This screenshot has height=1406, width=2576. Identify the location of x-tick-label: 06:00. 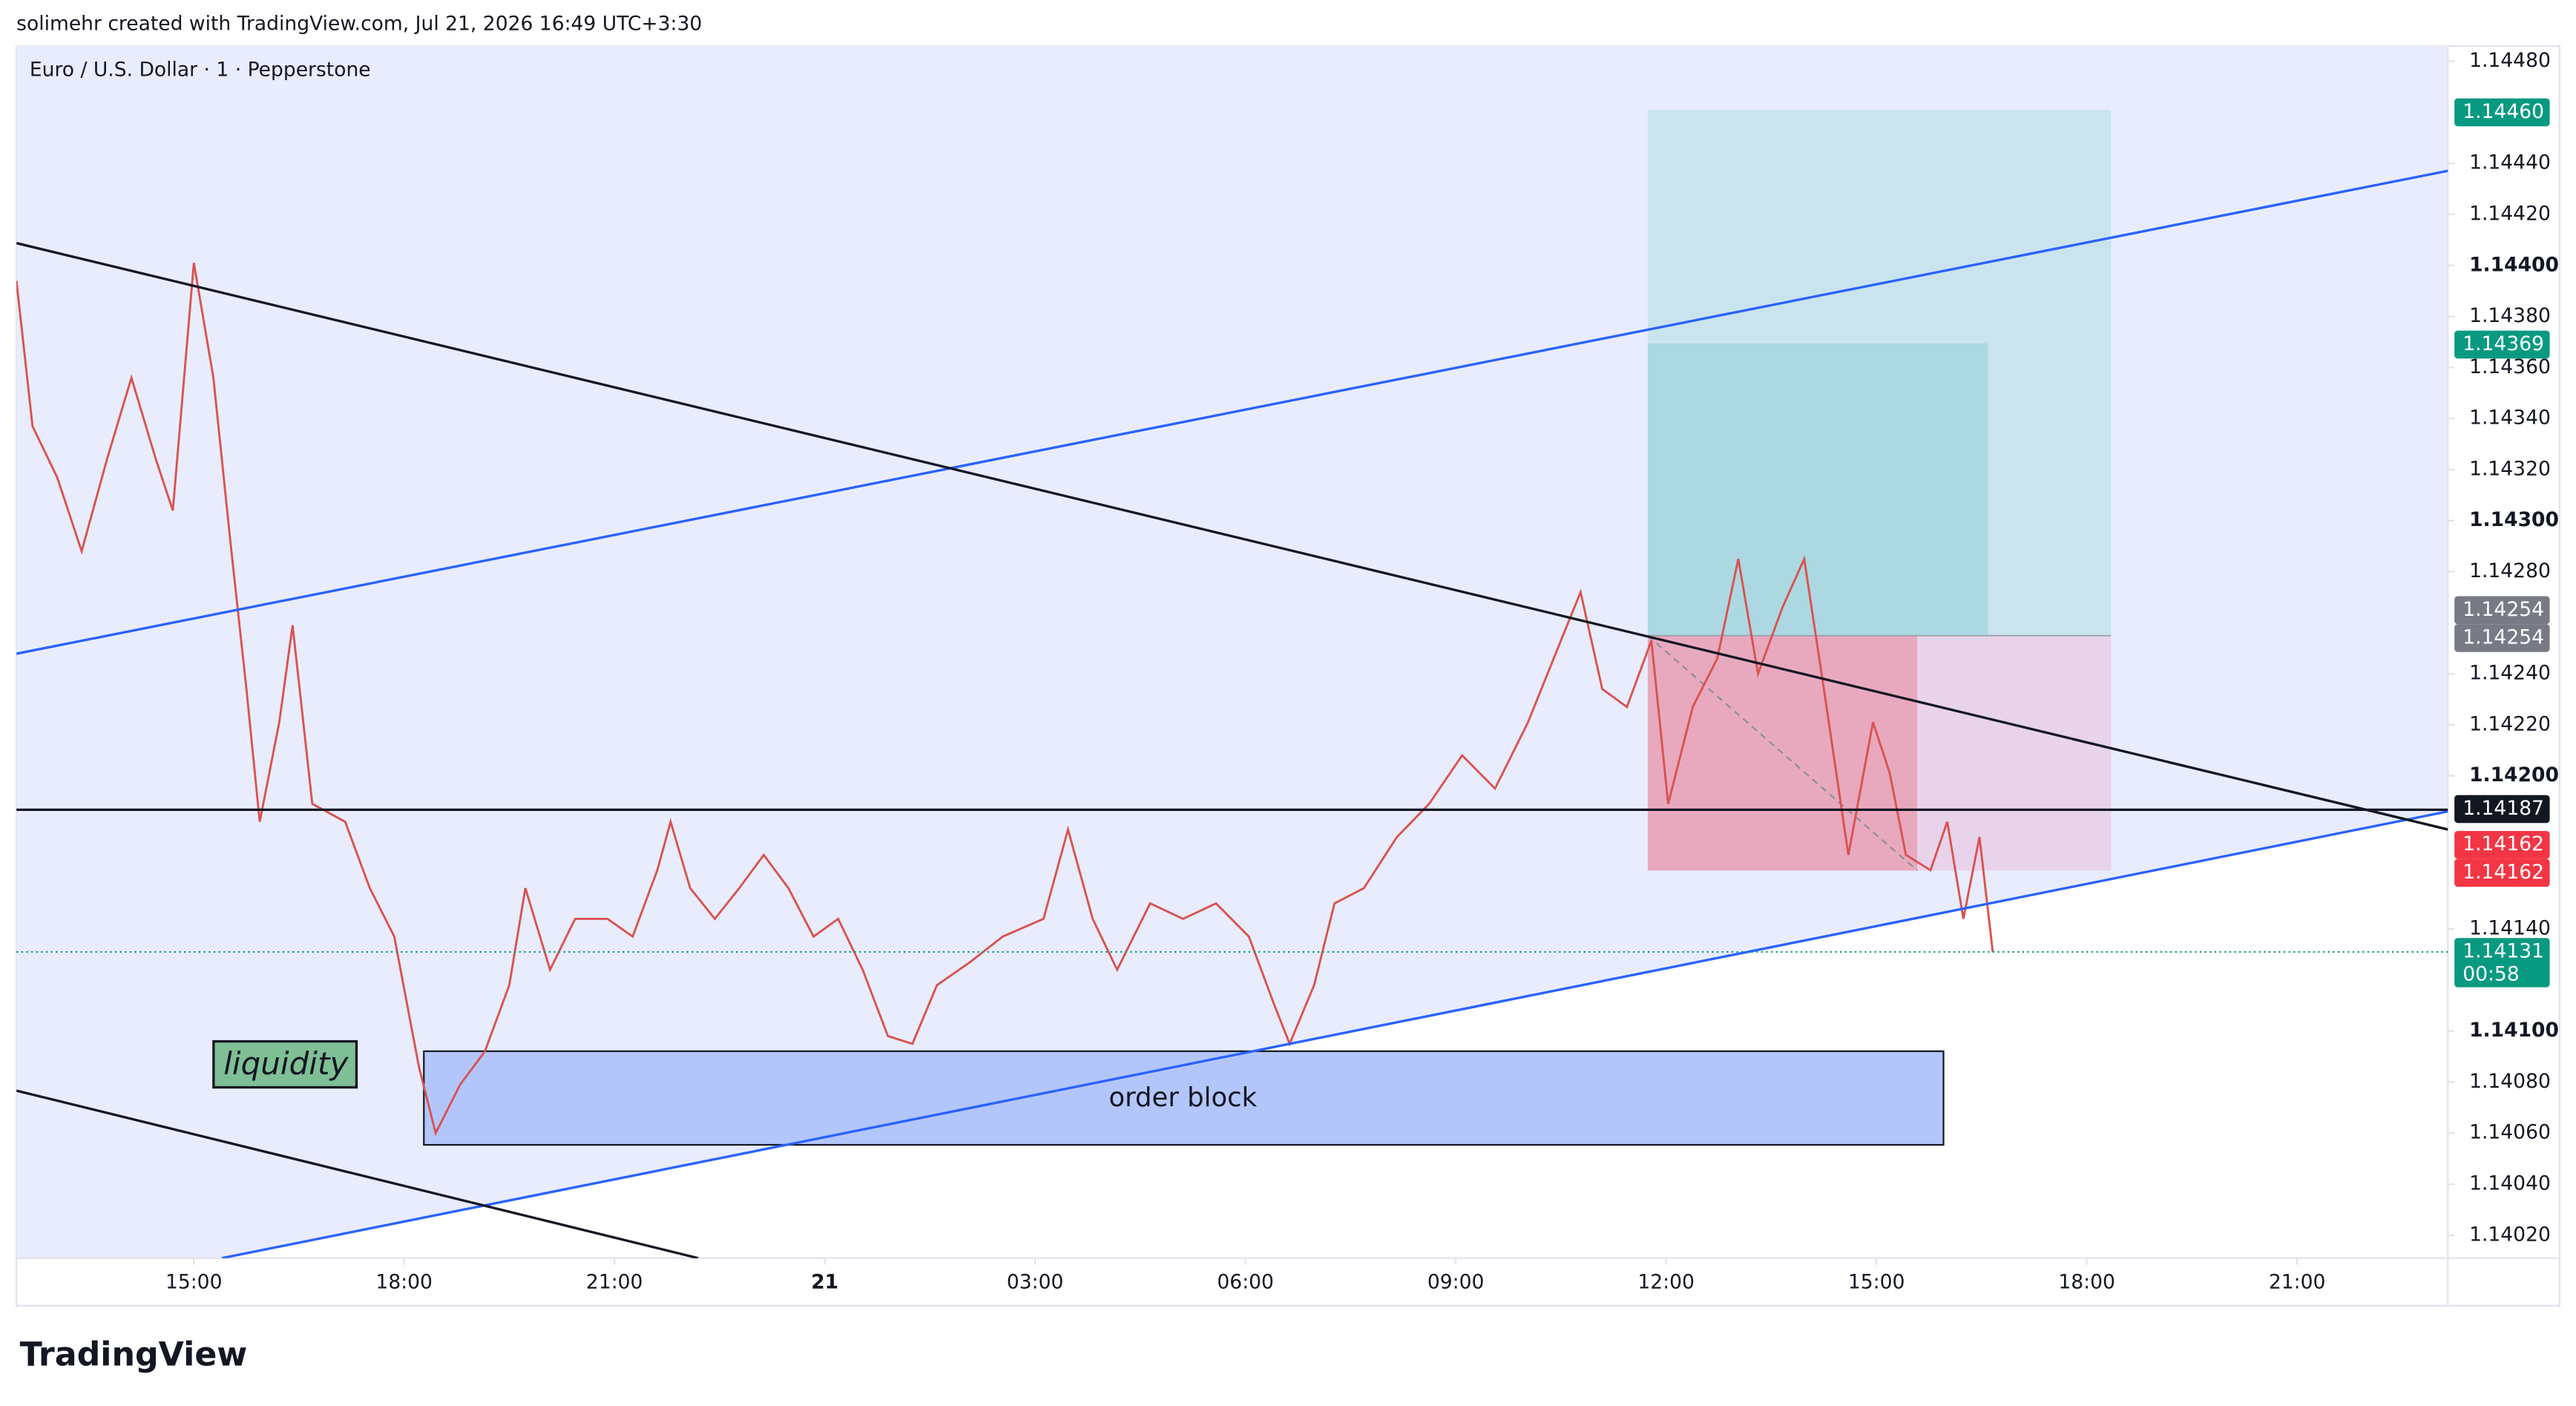
(1245, 1281).